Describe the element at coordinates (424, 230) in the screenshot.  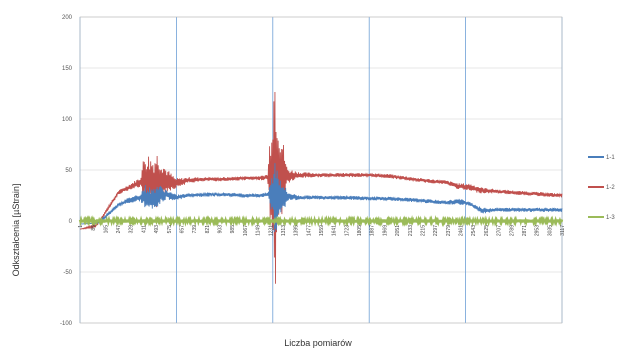
I see `x-tick-label: 2215` at that location.